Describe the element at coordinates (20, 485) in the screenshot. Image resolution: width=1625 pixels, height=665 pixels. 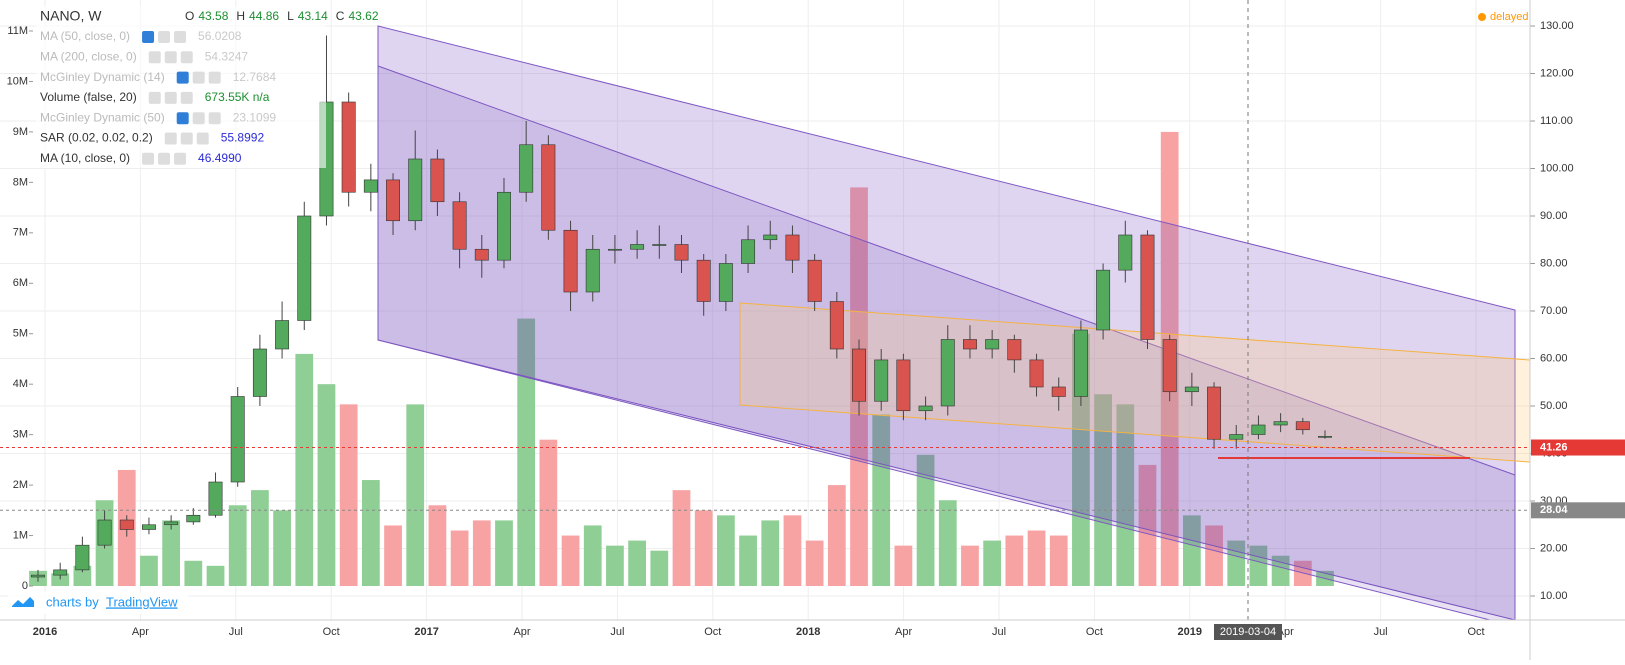
I see `y2-tick-label: 2M` at that location.